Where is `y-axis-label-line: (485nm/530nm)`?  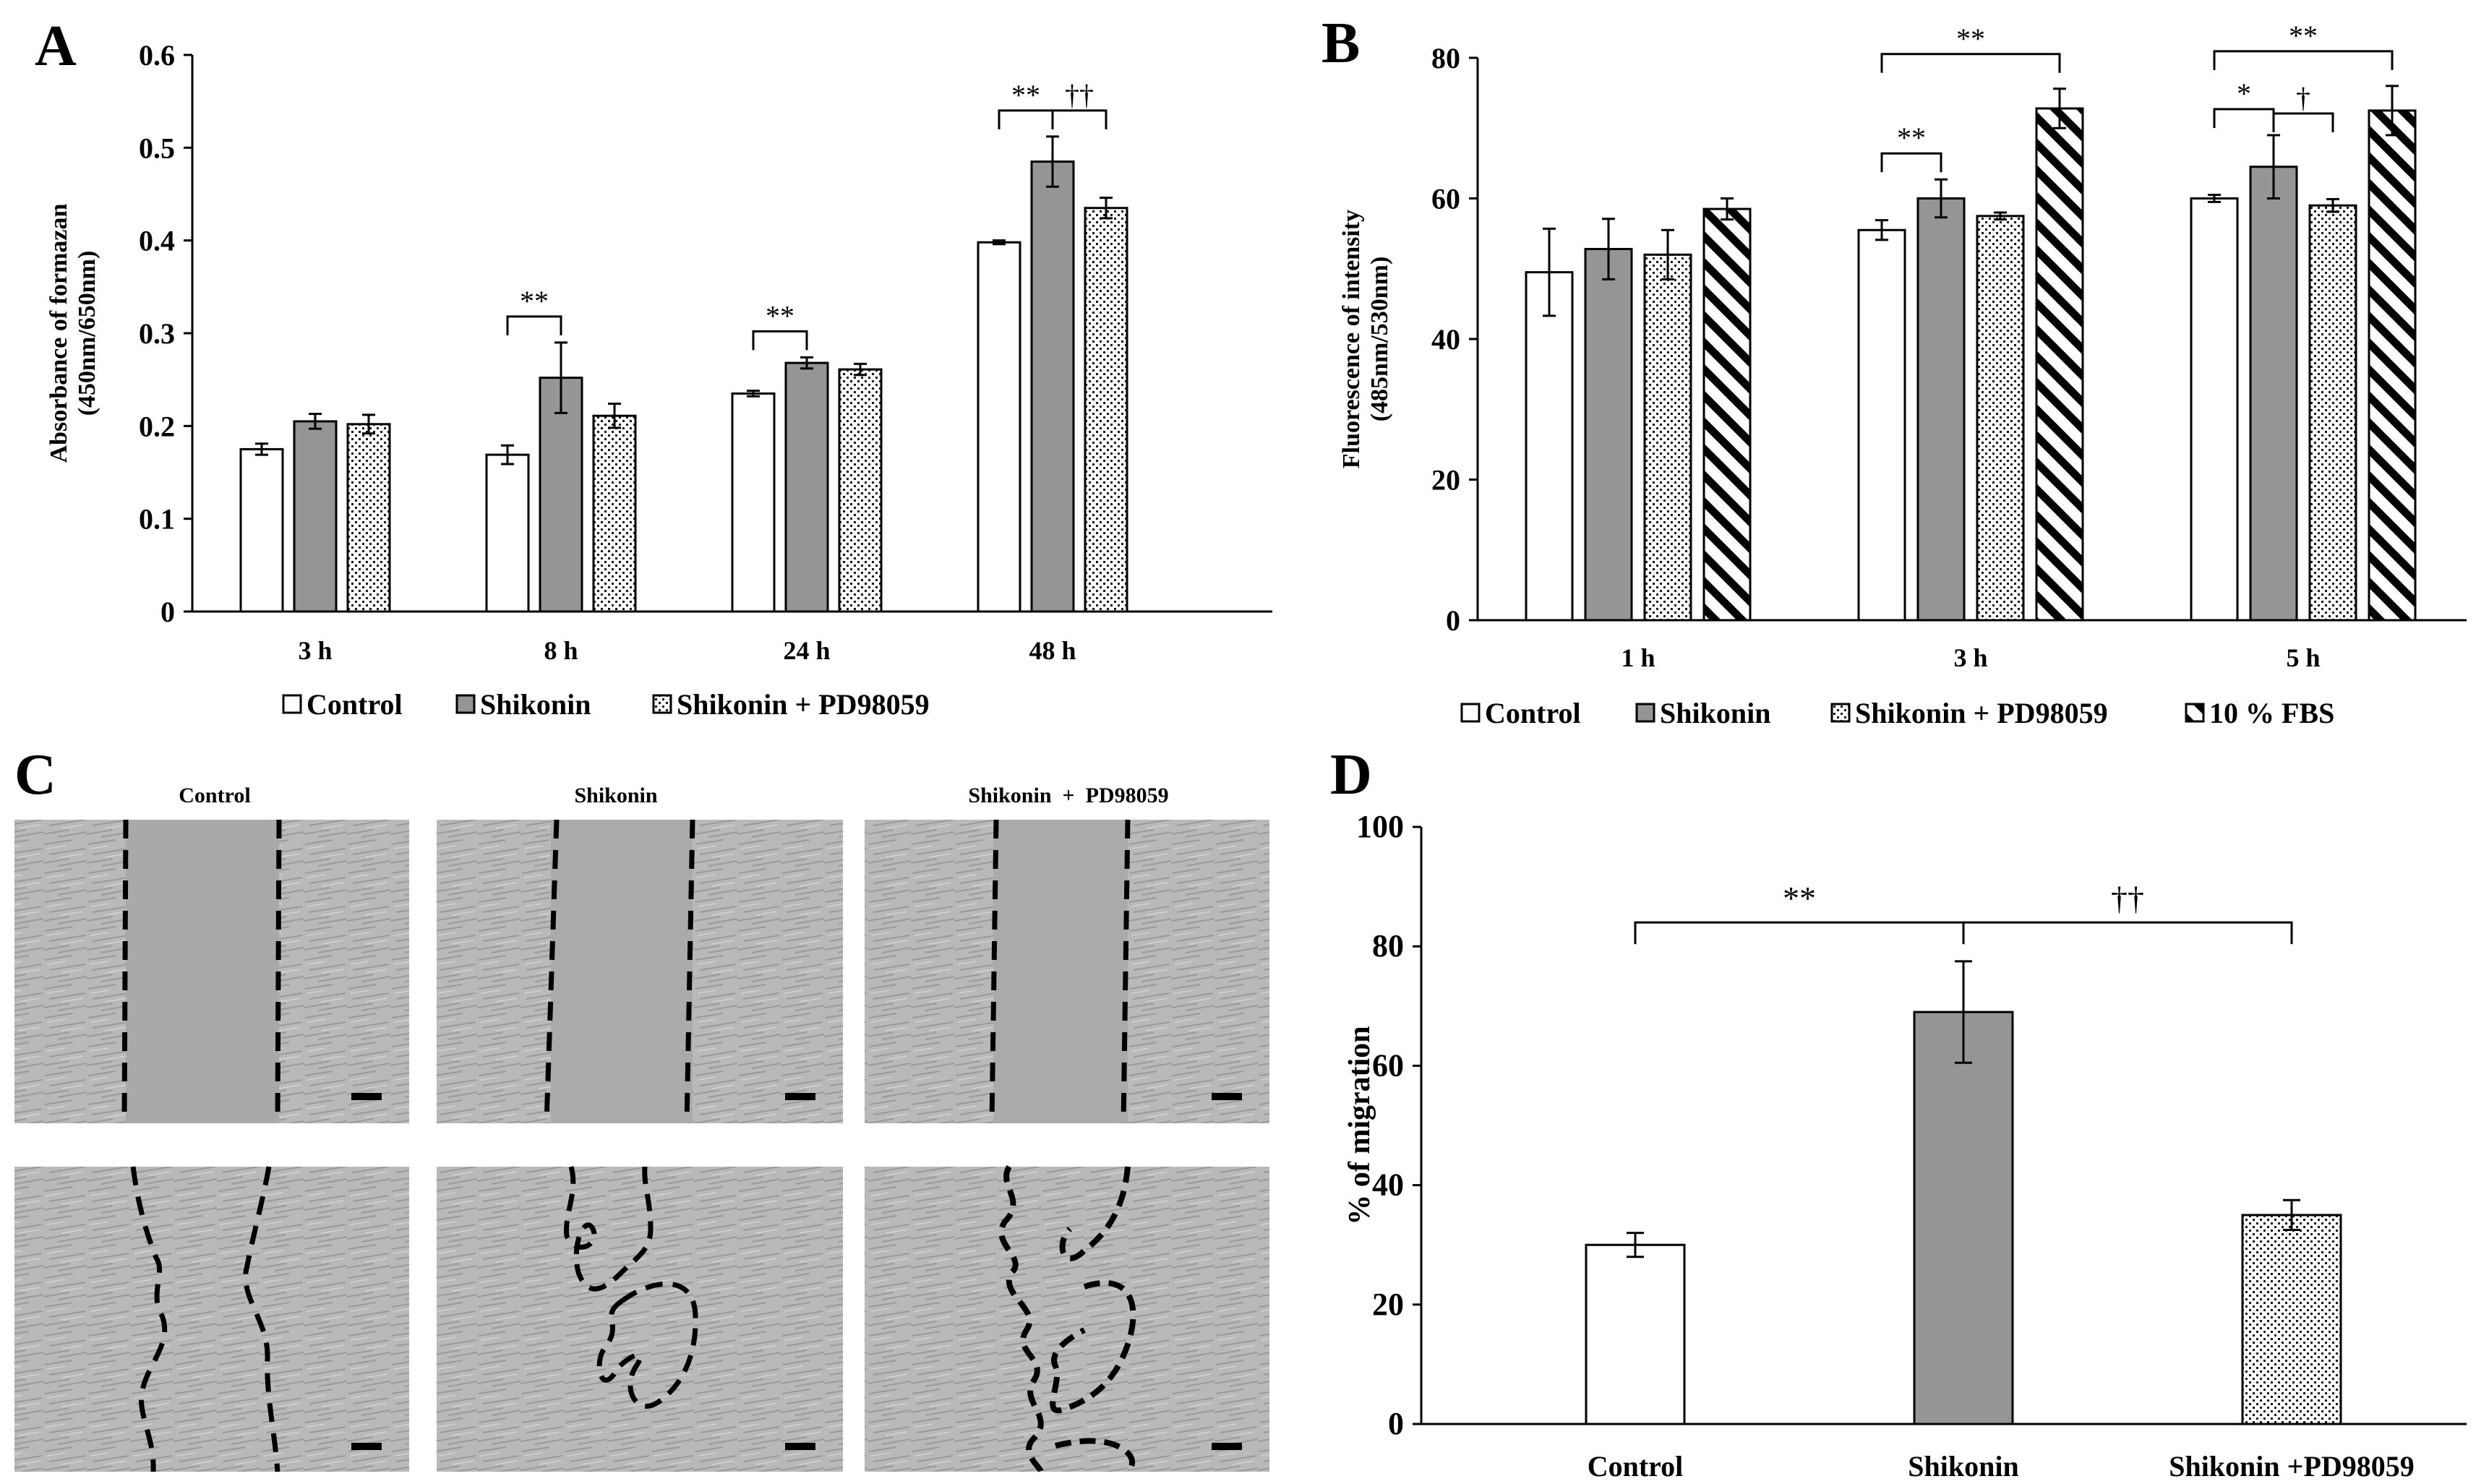
y-axis-label-line: (485nm/530nm) is located at coordinates (1379, 339).